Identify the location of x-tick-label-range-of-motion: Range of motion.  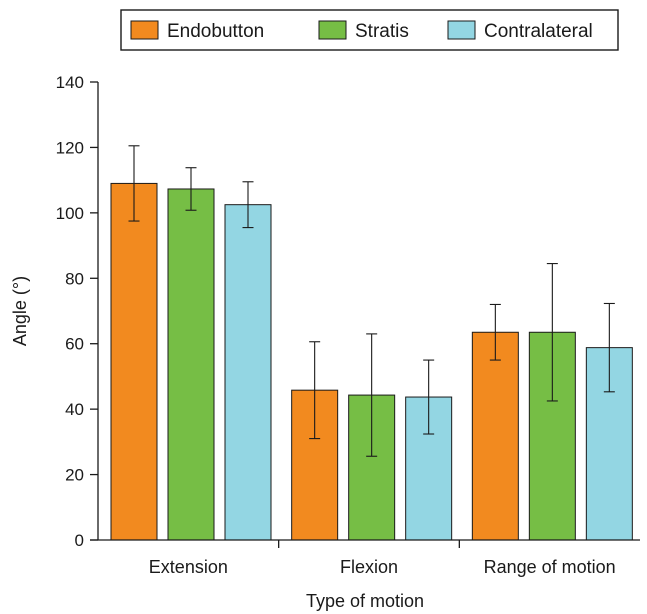
(550, 567).